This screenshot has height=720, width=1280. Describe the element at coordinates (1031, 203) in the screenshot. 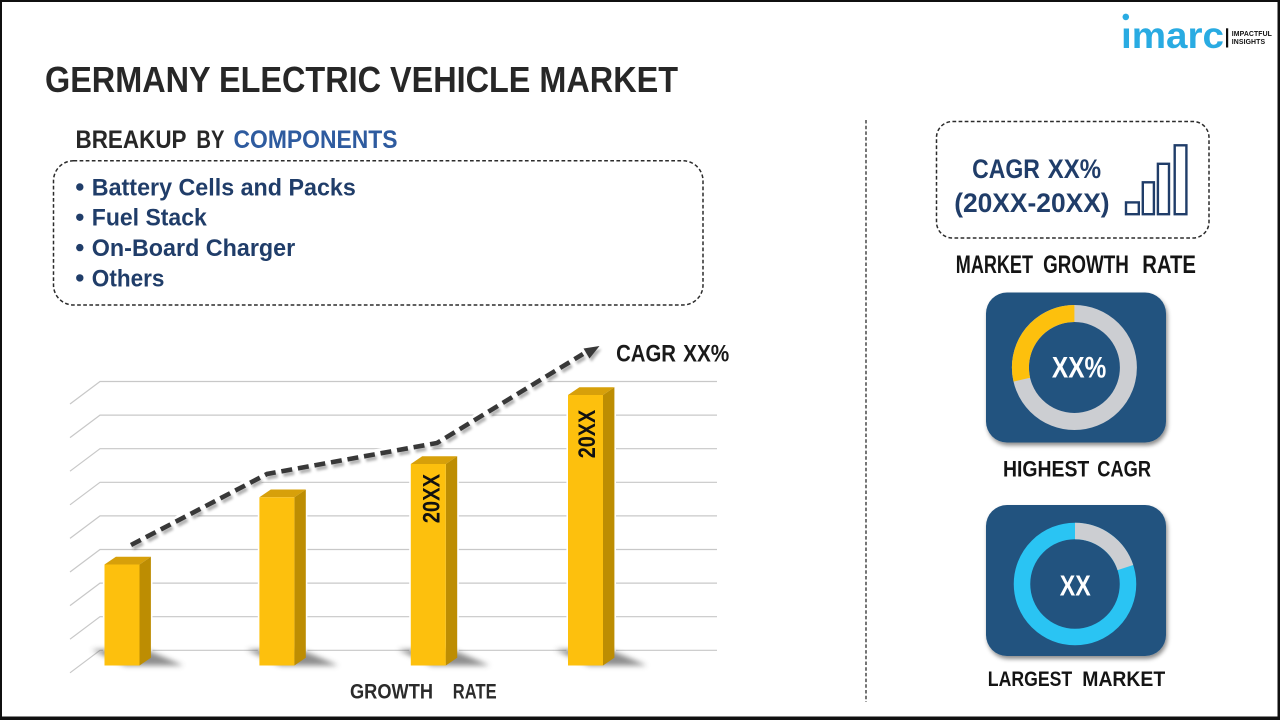

I see `svg-text: (20XX-20XX)` at that location.